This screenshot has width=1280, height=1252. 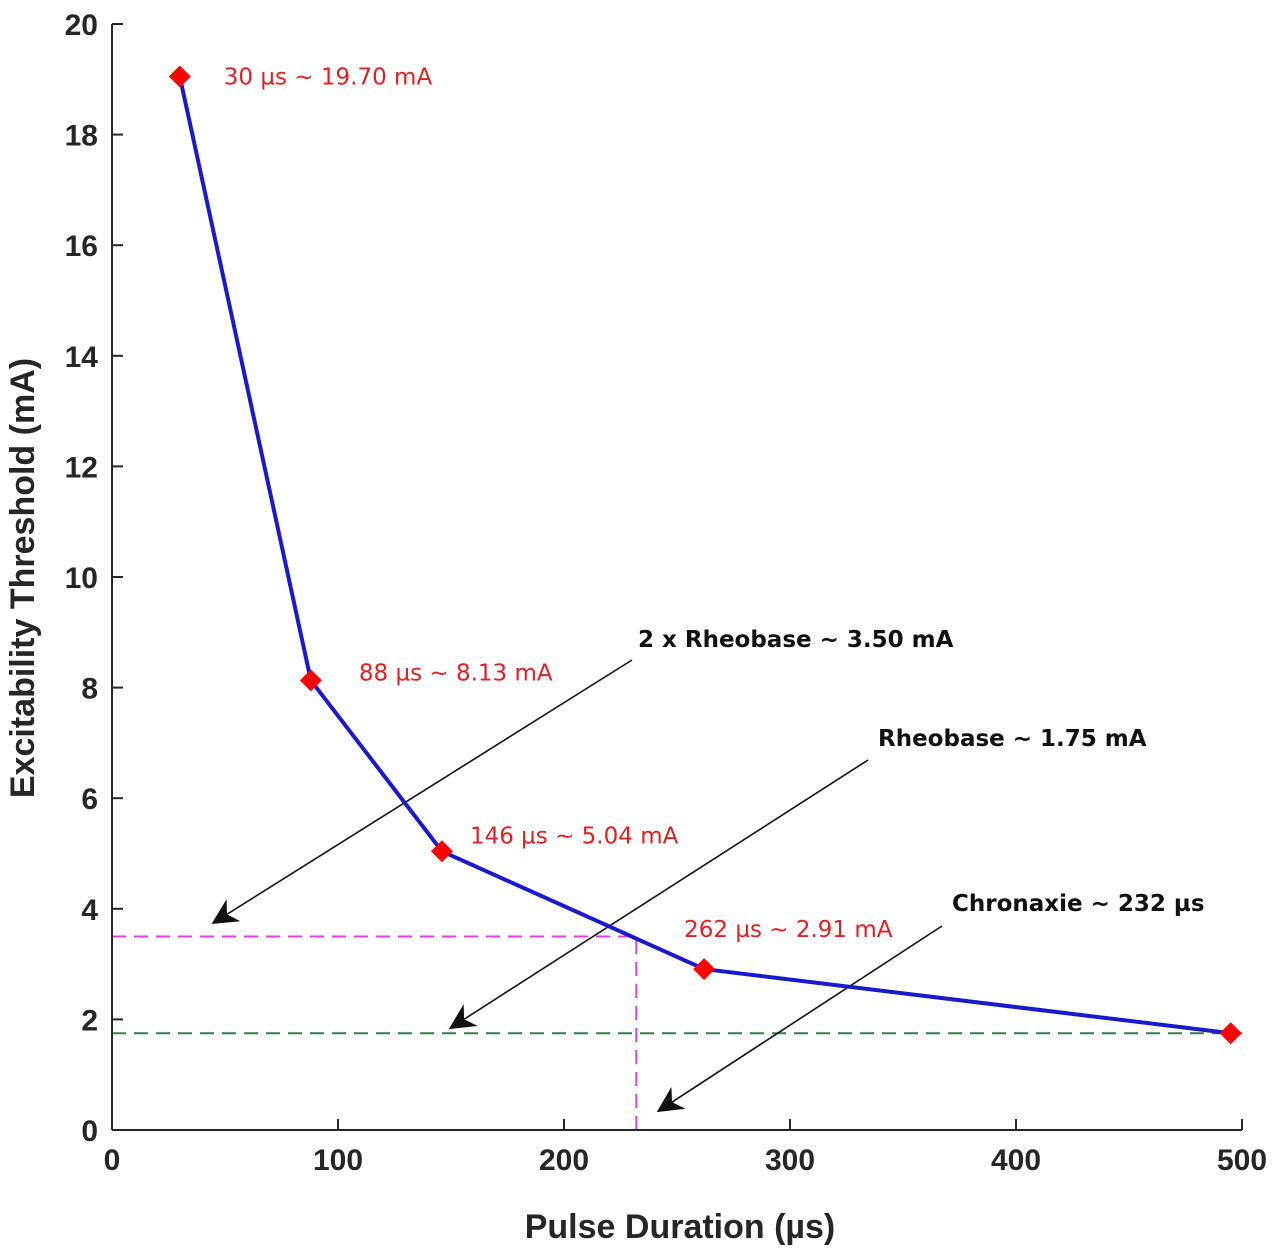 I want to click on y-axis-label: Excitability Threshold (mA), so click(x=23, y=578).